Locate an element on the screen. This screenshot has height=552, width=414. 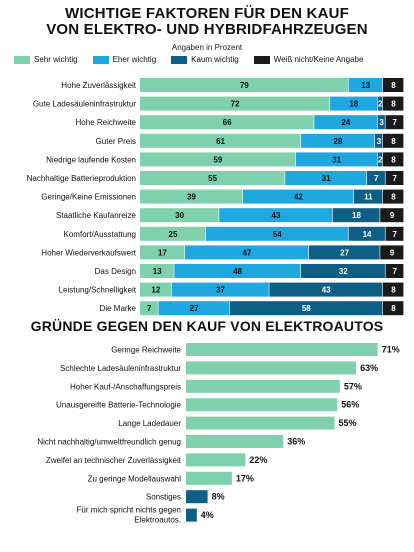
data-label: 71% is located at coordinates (391, 350).